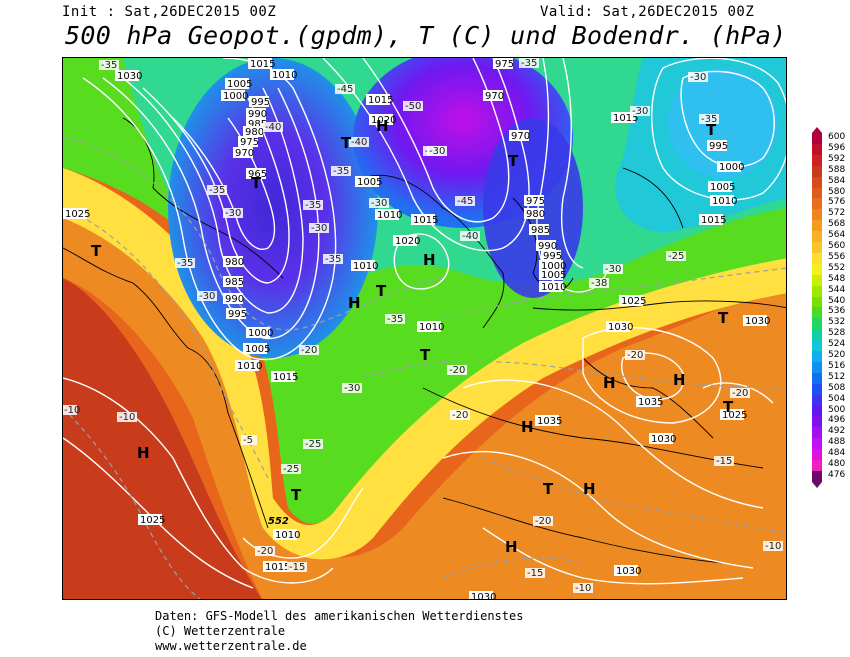  What do you see at coordinates (273, 127) in the screenshot?
I see `svg-text: -40` at bounding box center [273, 127].